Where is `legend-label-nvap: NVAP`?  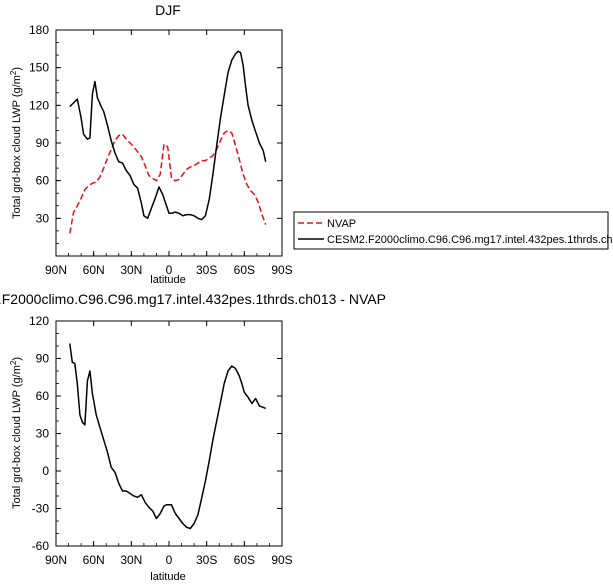
legend-label-nvap: NVAP is located at coordinates (341, 224).